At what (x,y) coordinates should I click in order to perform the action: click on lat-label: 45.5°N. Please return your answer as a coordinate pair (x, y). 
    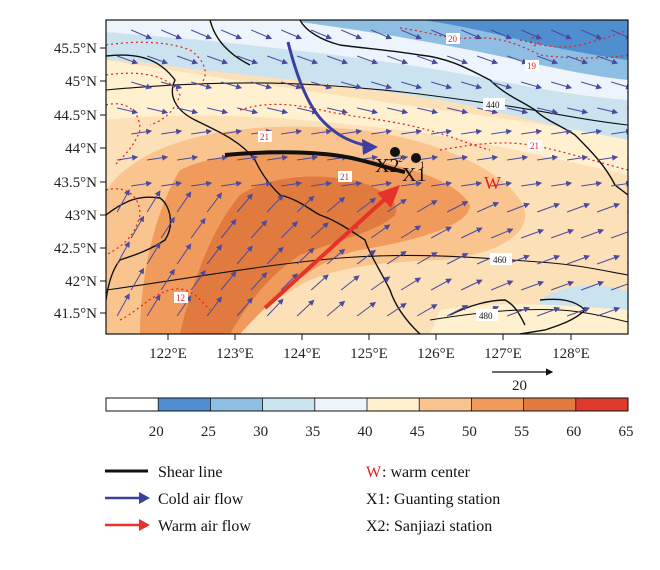
    Looking at the image, I should click on (75, 49).